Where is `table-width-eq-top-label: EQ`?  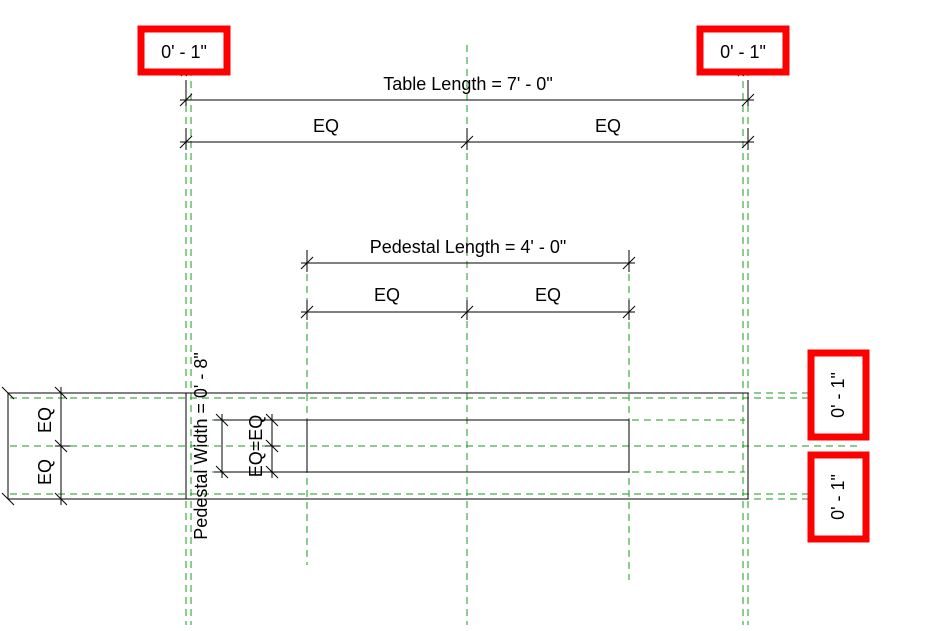 table-width-eq-top-label: EQ is located at coordinates (45, 420).